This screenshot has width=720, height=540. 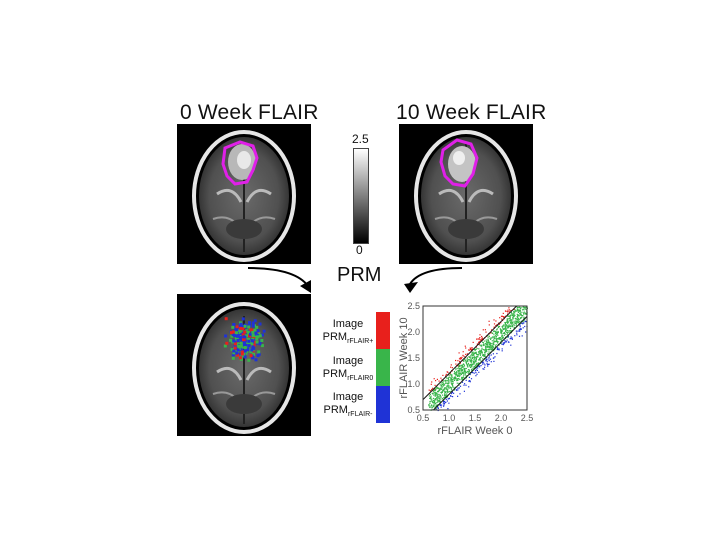 What do you see at coordinates (359, 250) in the screenshot?
I see `colorbar-min-label: 0` at bounding box center [359, 250].